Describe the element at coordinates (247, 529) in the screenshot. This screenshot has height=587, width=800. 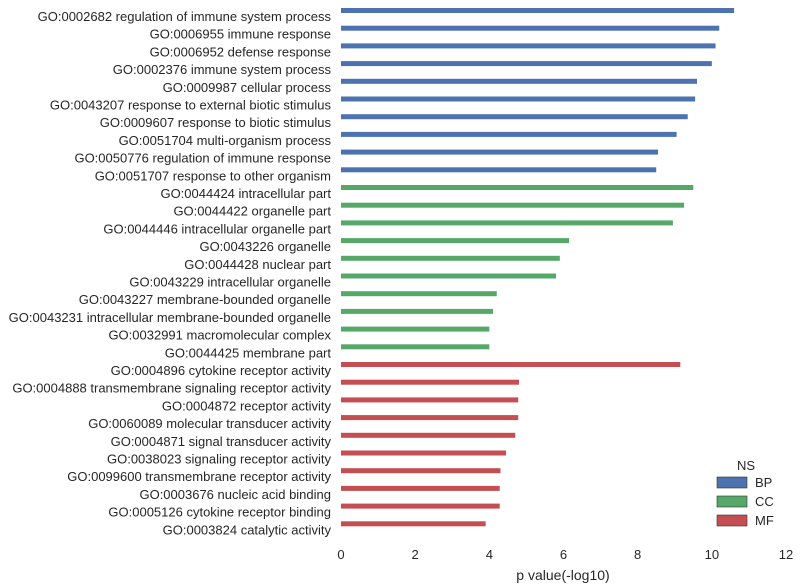
I see `category-label-30: GO:0003824 catalytic activity` at that location.